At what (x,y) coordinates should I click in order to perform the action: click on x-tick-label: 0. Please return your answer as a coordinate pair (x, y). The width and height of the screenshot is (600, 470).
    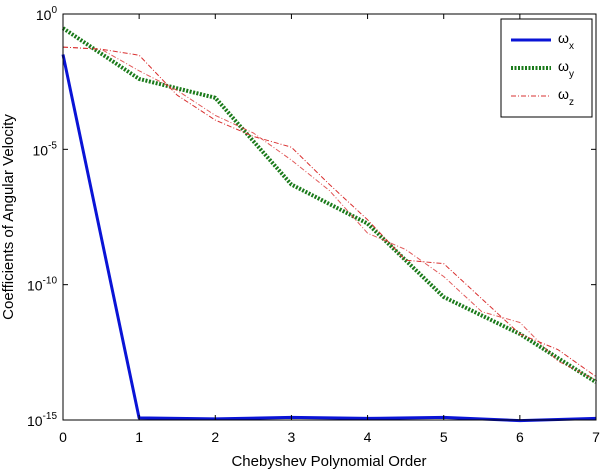
    Looking at the image, I should click on (63, 437).